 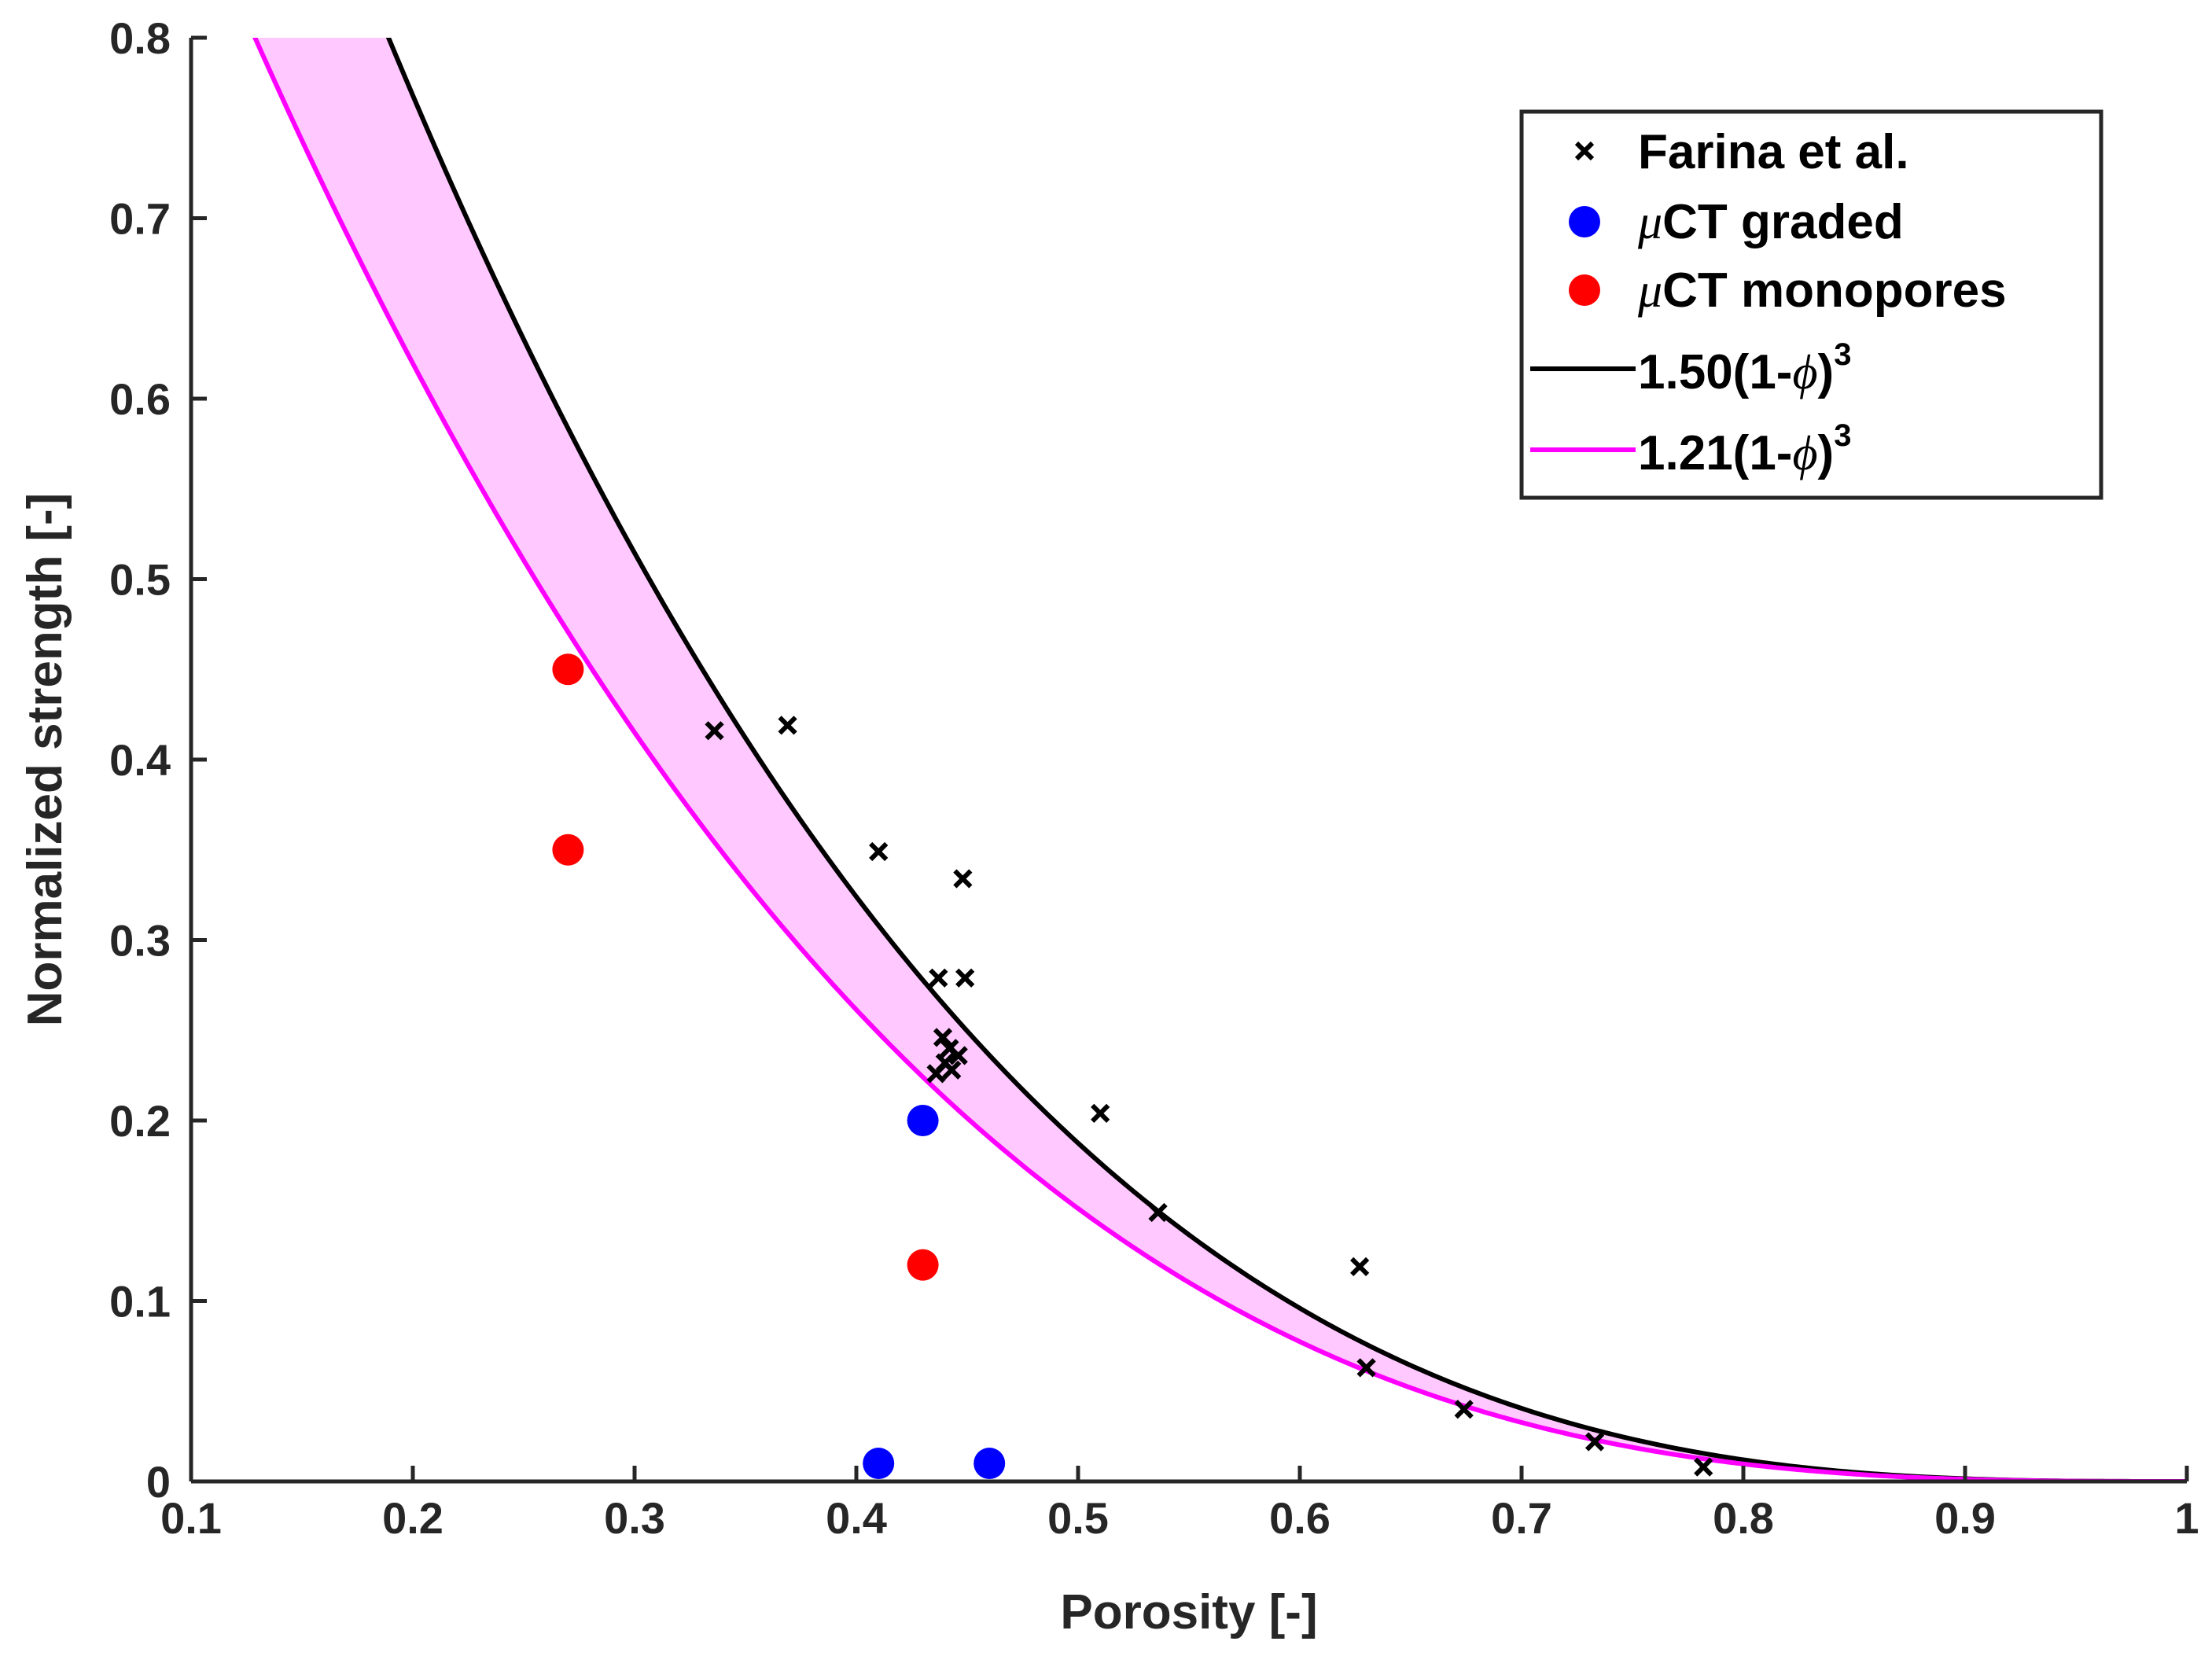 What do you see at coordinates (1744, 1518) in the screenshot?
I see `x-tick-label: 0.8` at bounding box center [1744, 1518].